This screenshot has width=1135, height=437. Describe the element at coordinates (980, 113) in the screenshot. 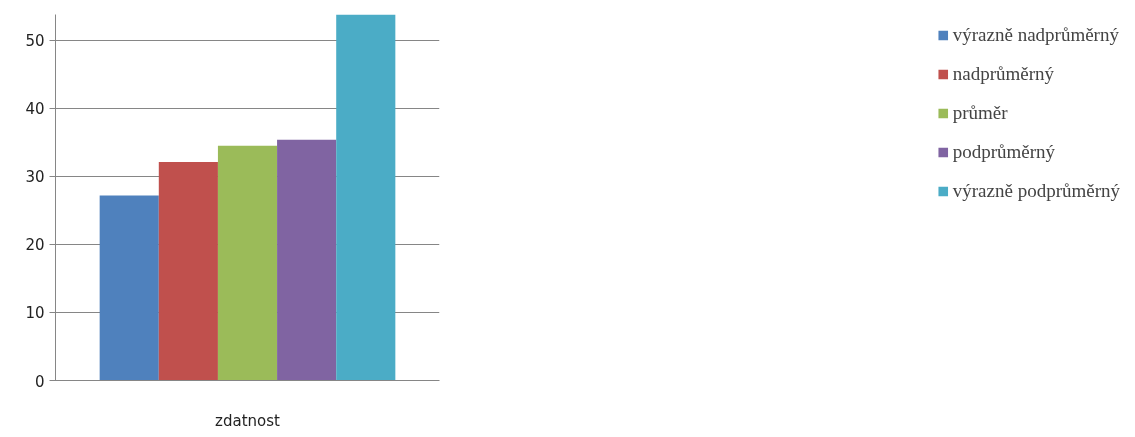

I see `legend-label: průměr` at that location.